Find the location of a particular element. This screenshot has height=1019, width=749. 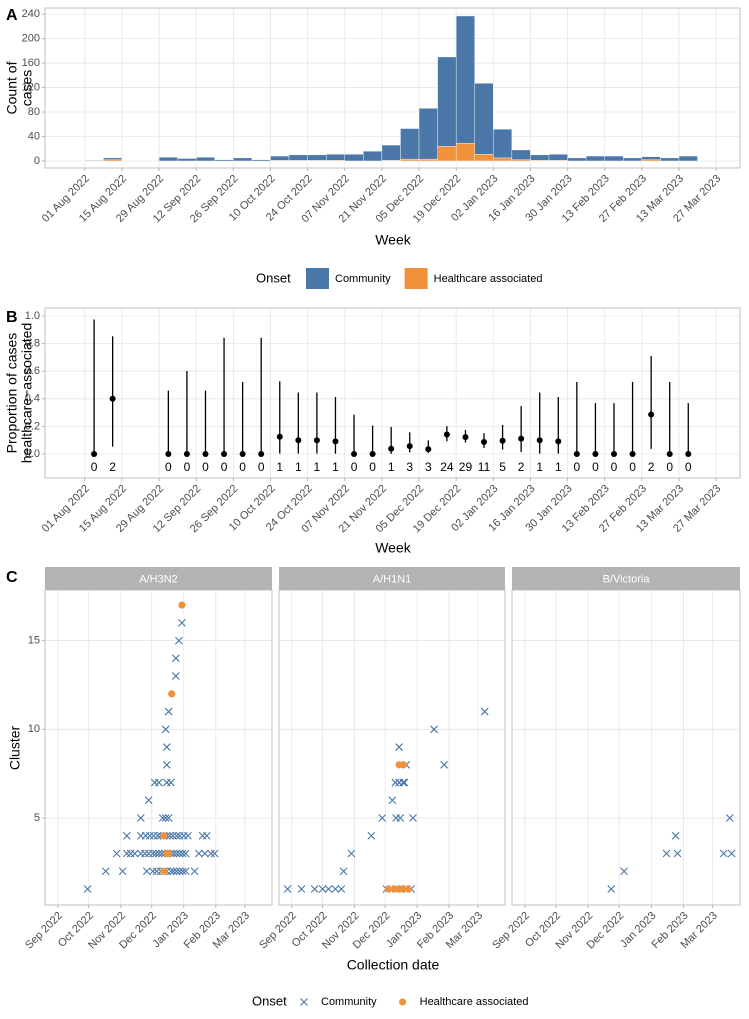

x-axis-title: Week is located at coordinates (393, 548).